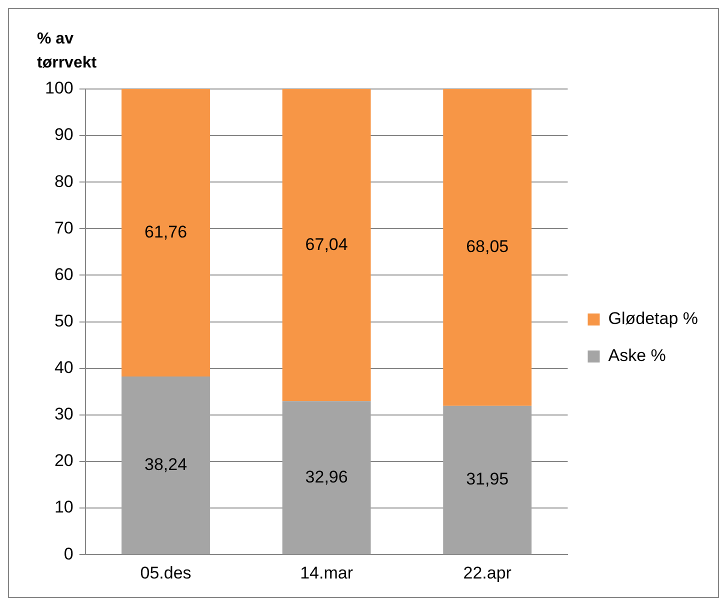 The width and height of the screenshot is (727, 606). I want to click on y-tick-label: 60, so click(64, 274).